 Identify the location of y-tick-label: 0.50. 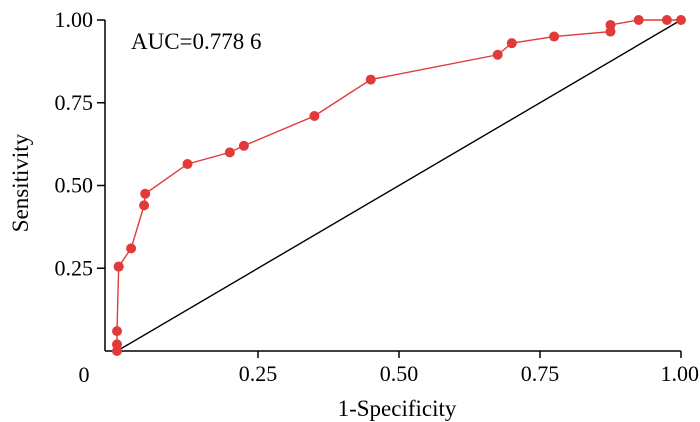
(74, 185).